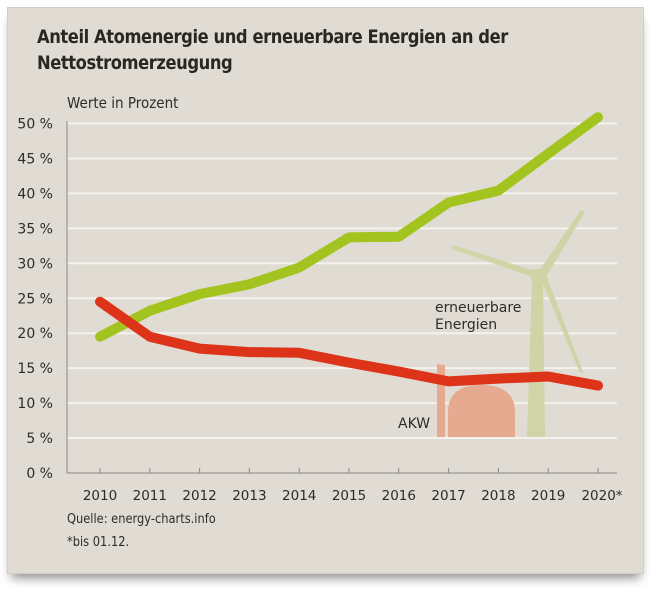 This screenshot has width=649, height=591. I want to click on x-tick-label: 2019, so click(548, 496).